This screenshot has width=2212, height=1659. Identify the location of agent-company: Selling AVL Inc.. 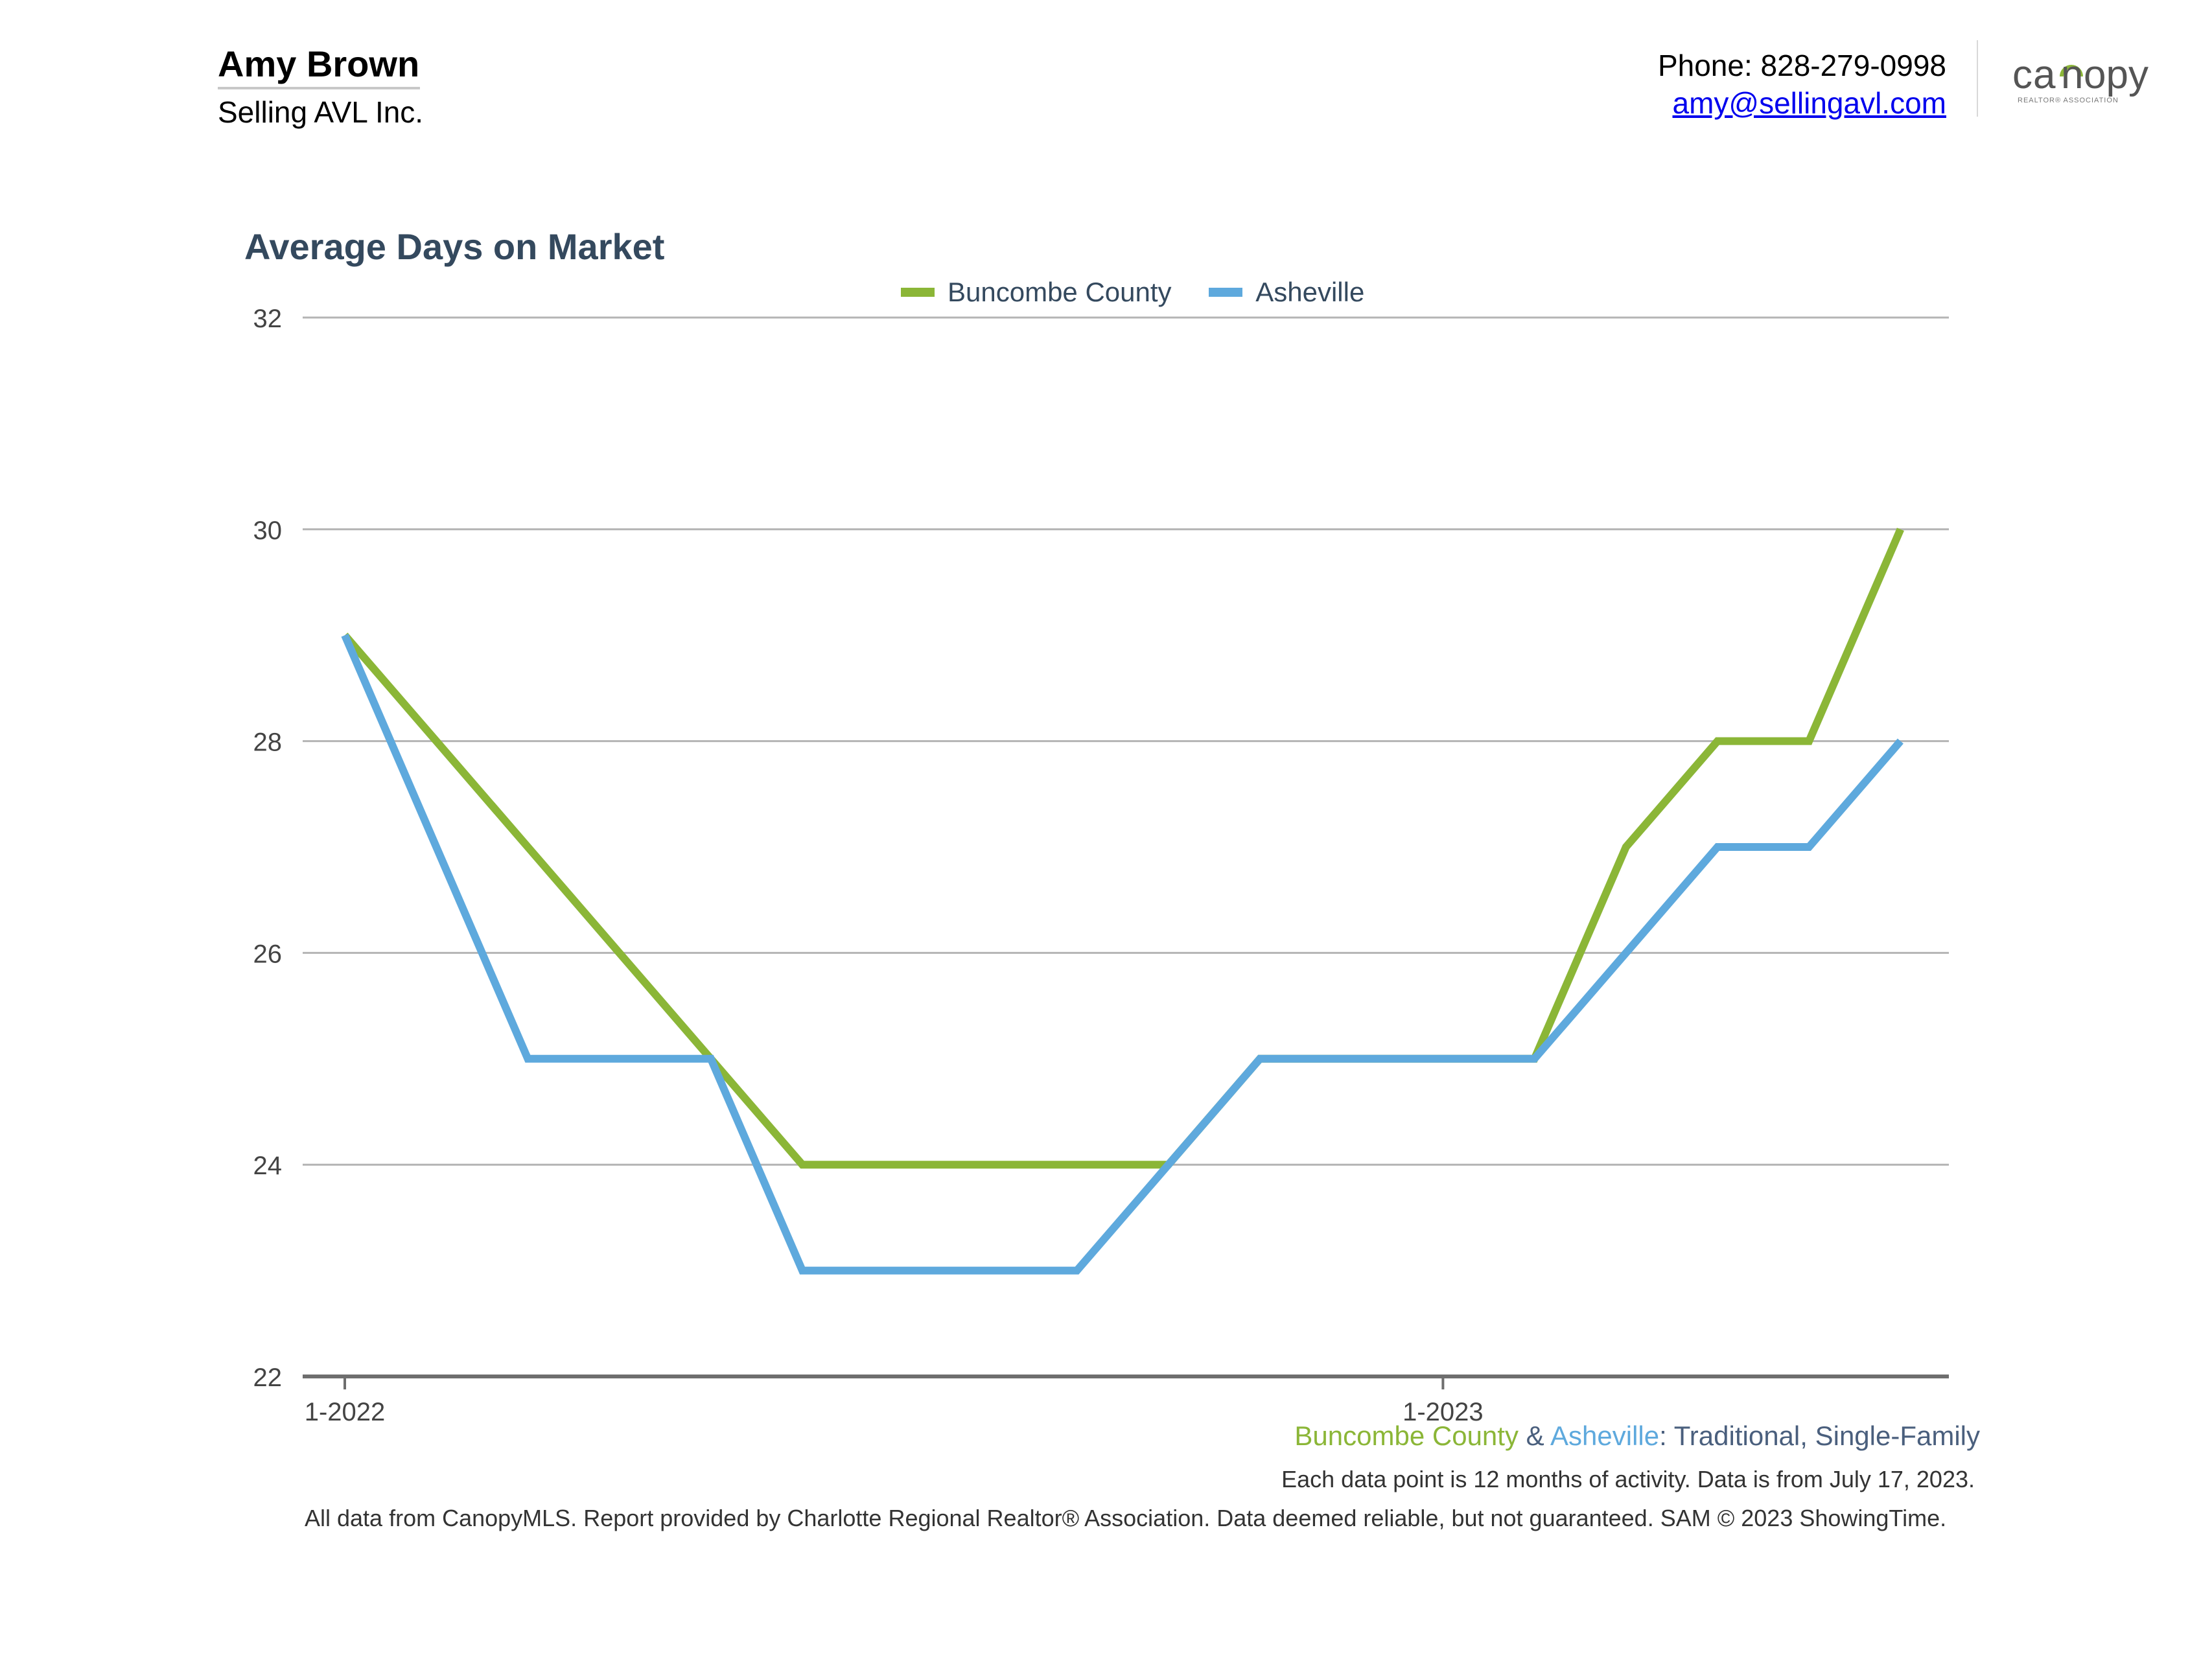
(321, 112).